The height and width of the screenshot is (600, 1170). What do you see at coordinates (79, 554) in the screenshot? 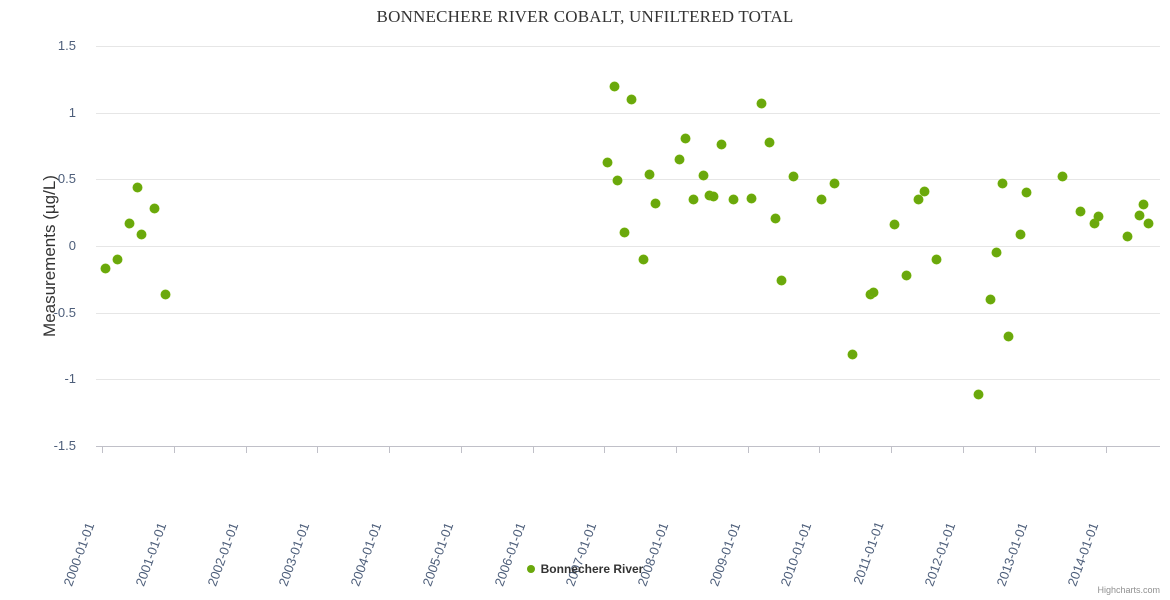
I see `x-axis-tick-label-text: 2000-01-01` at bounding box center [79, 554].